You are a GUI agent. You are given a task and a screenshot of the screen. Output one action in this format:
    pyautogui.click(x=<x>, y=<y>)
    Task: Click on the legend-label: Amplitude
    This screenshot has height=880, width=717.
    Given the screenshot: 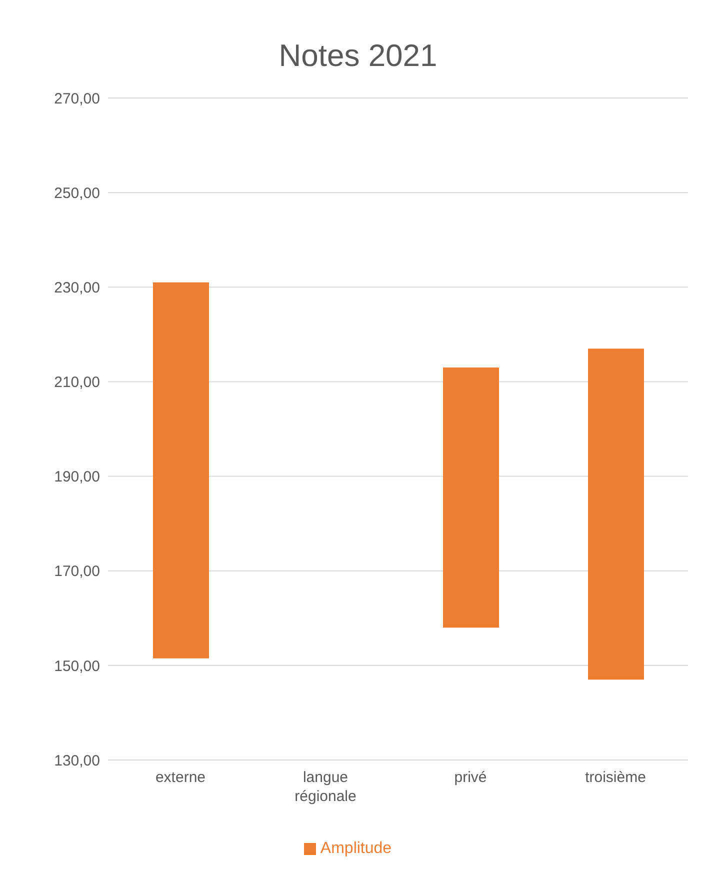 What is the action you would take?
    pyautogui.click(x=356, y=848)
    